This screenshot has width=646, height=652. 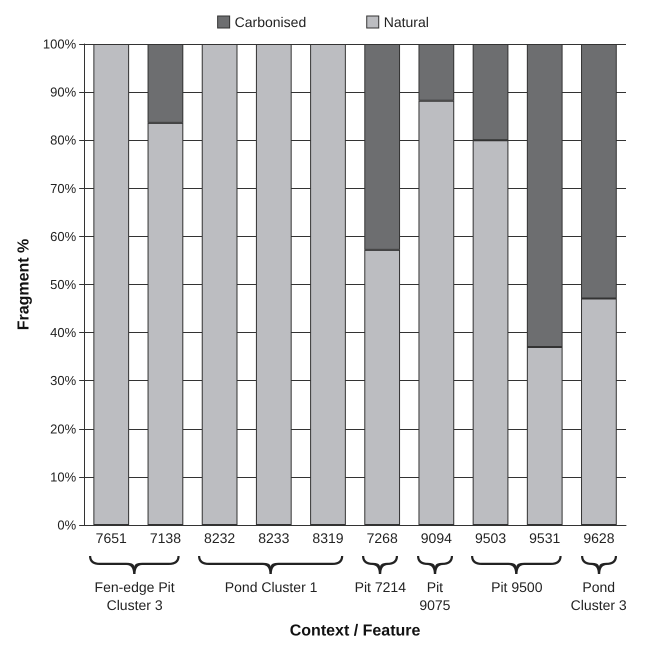 What do you see at coordinates (382, 538) in the screenshot?
I see `x-tick-label: 7268` at bounding box center [382, 538].